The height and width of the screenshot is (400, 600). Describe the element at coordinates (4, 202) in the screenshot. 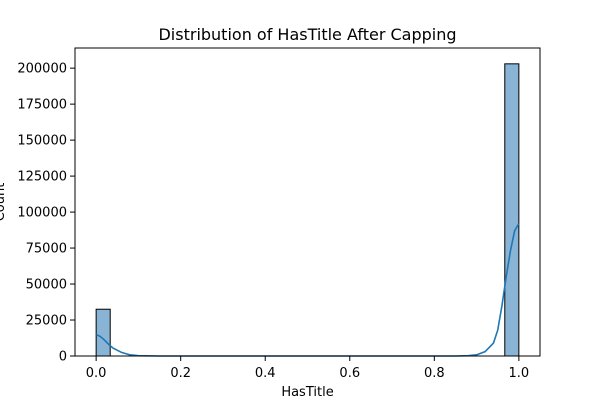

I see `y-axis-label: Count` at that location.